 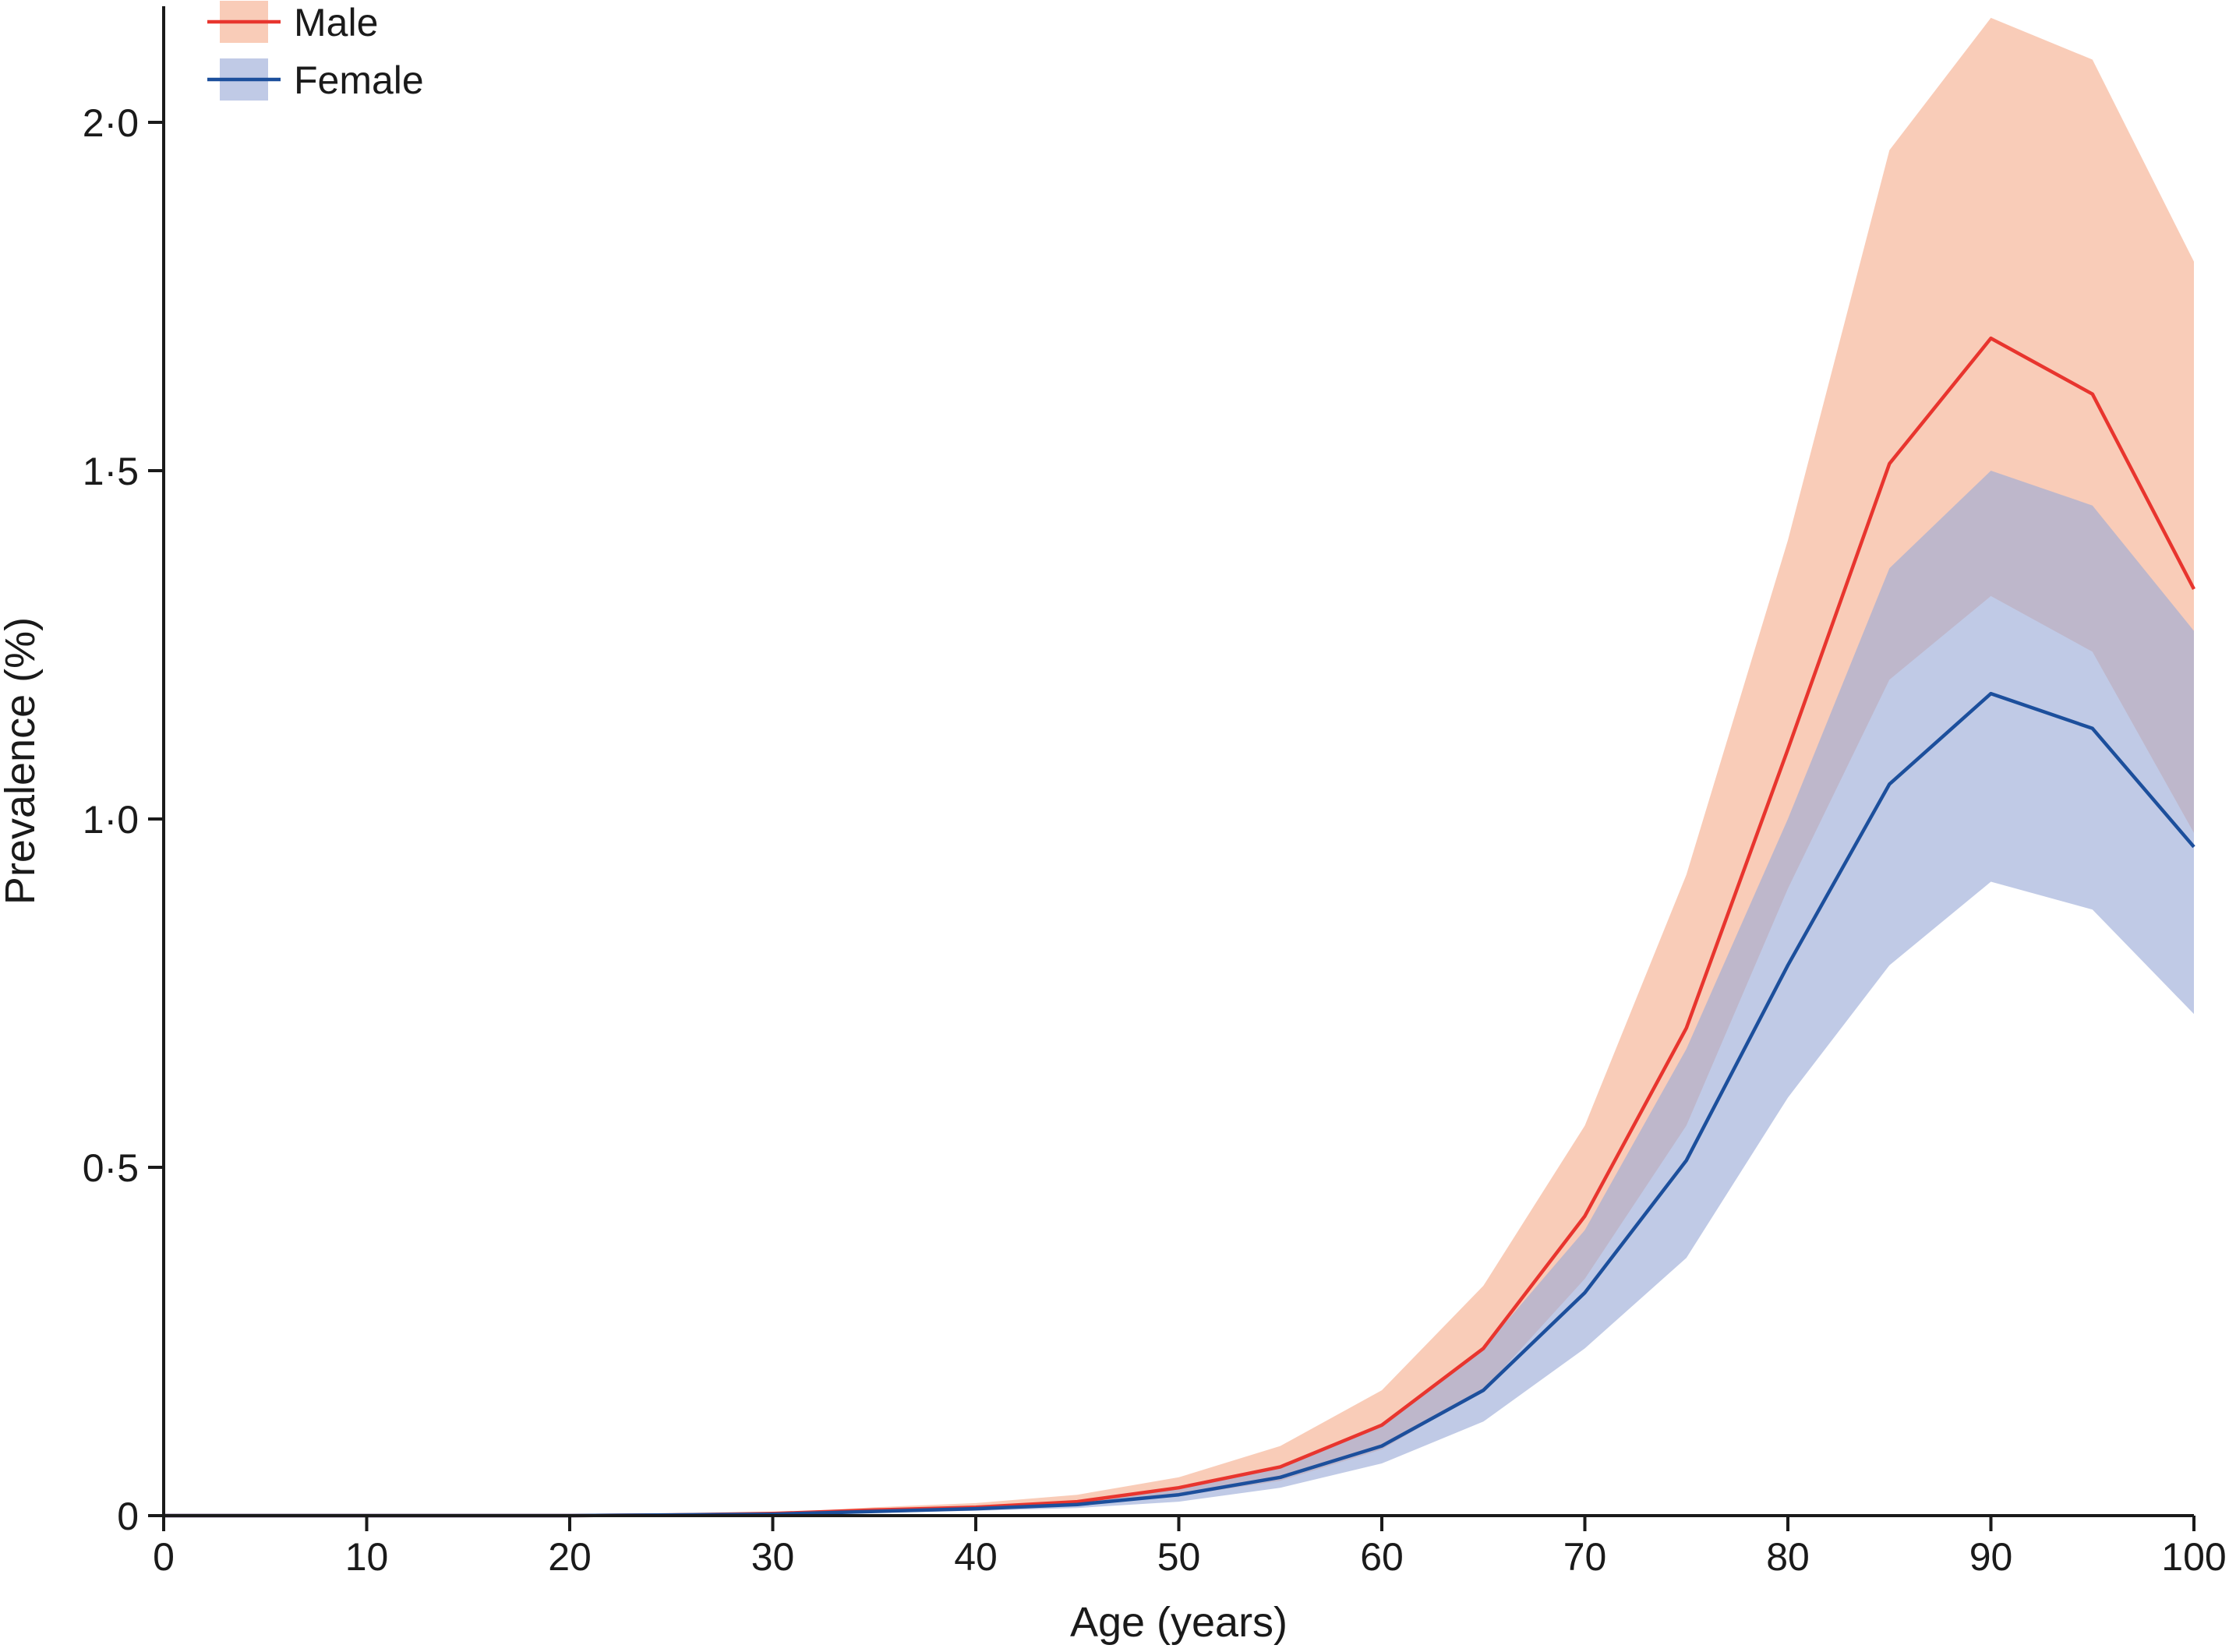 What do you see at coordinates (128, 1517) in the screenshot?
I see `y-tick-label: 0` at bounding box center [128, 1517].